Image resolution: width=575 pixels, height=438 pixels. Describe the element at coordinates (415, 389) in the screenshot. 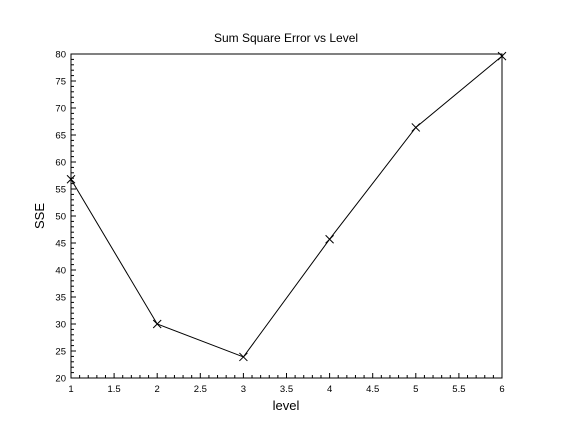

I see `x-tick-label: 5` at that location.